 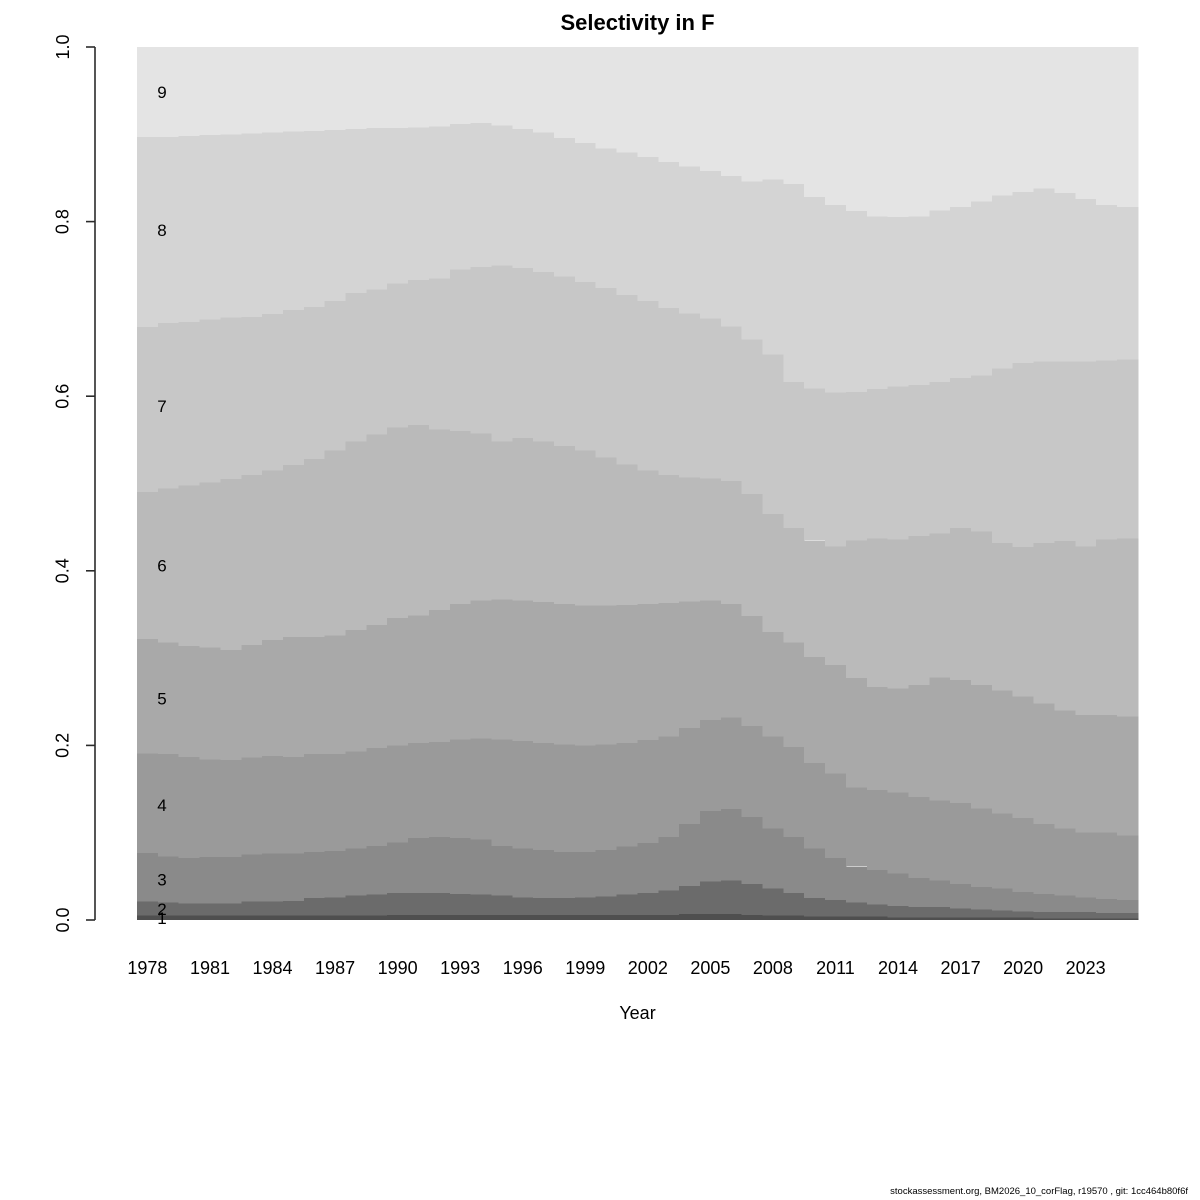 What do you see at coordinates (161, 566) in the screenshot?
I see `age-band-label-6: 6` at bounding box center [161, 566].